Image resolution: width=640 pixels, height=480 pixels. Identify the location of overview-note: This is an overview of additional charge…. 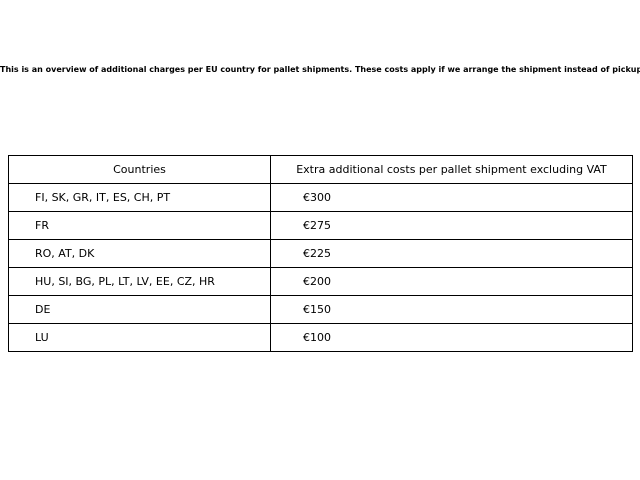
(320, 69).